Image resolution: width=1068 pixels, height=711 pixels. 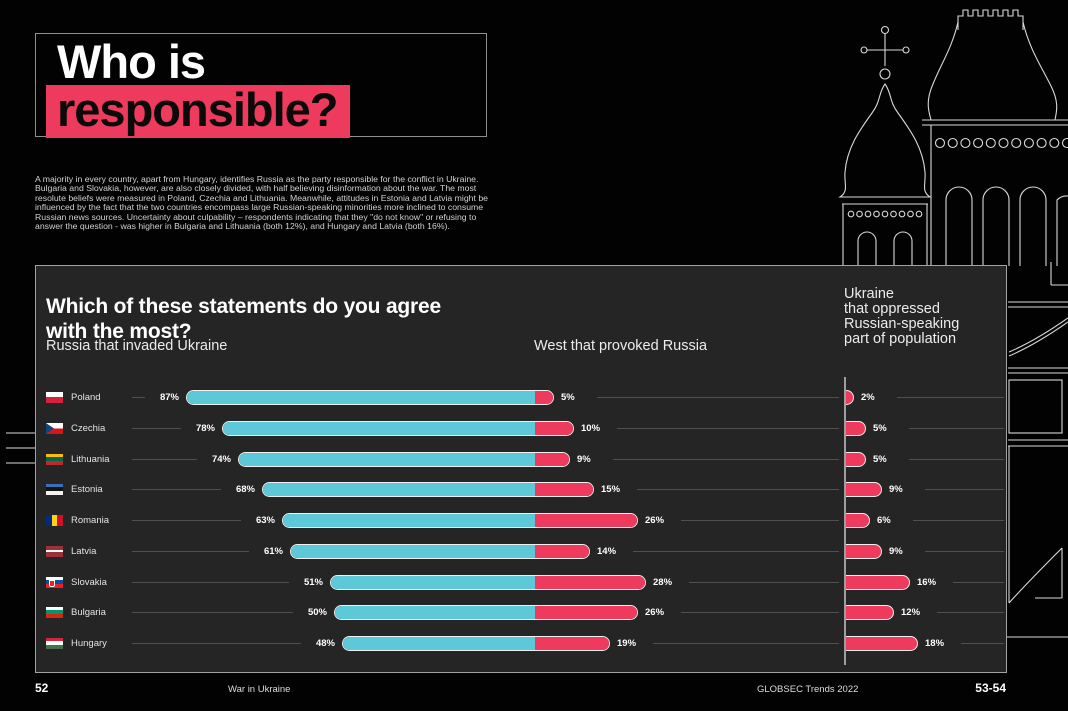 I want to click on value-russia: 51%, so click(x=313, y=582).